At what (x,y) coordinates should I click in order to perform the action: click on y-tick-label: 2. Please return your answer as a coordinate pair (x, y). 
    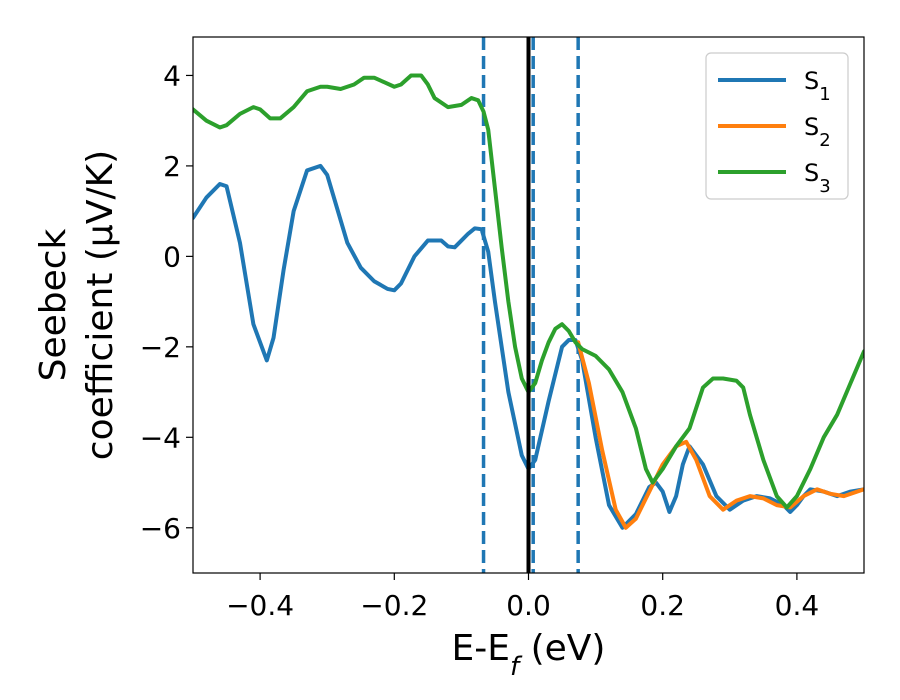
    Looking at the image, I should click on (172, 166).